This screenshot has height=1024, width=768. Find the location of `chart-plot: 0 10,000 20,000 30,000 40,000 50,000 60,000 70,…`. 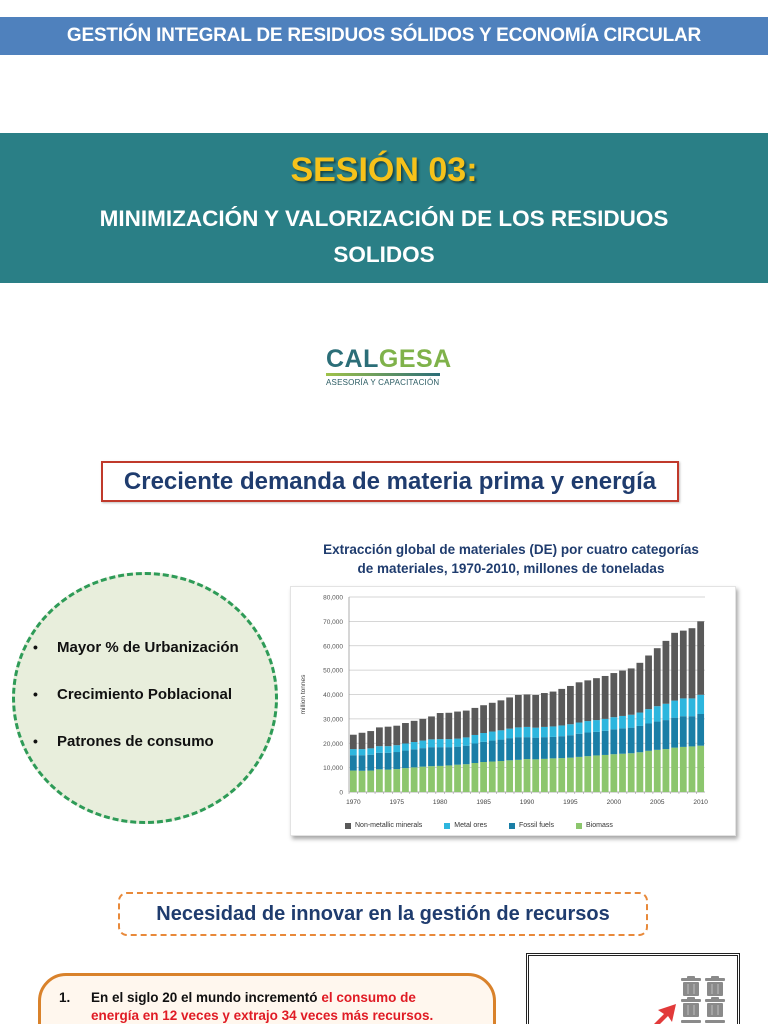

chart-plot: 0 10,000 20,000 30,000 40,000 50,000 60,000 70,… is located at coordinates (504, 701).